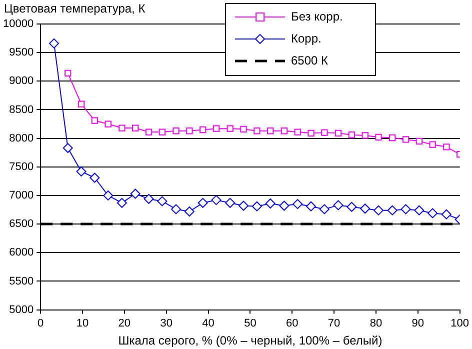 This screenshot has height=349, width=472. What do you see at coordinates (21, 166) in the screenshot?
I see `y-tick-label: 7500` at bounding box center [21, 166].